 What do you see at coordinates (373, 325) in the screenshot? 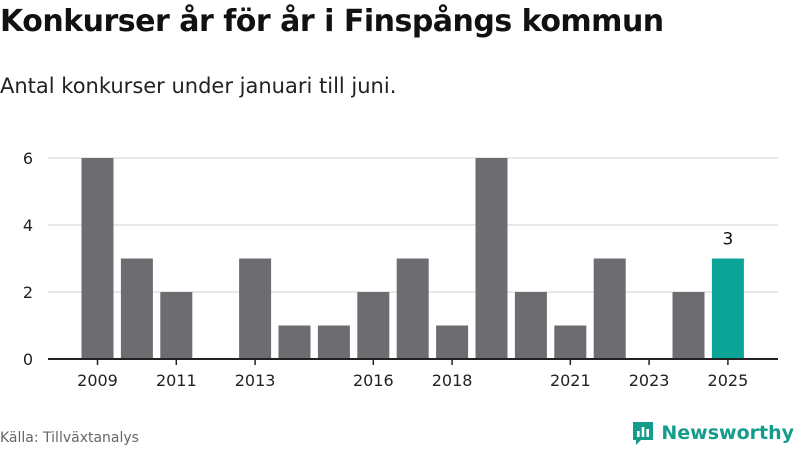
I see `bar-2016` at bounding box center [373, 325].